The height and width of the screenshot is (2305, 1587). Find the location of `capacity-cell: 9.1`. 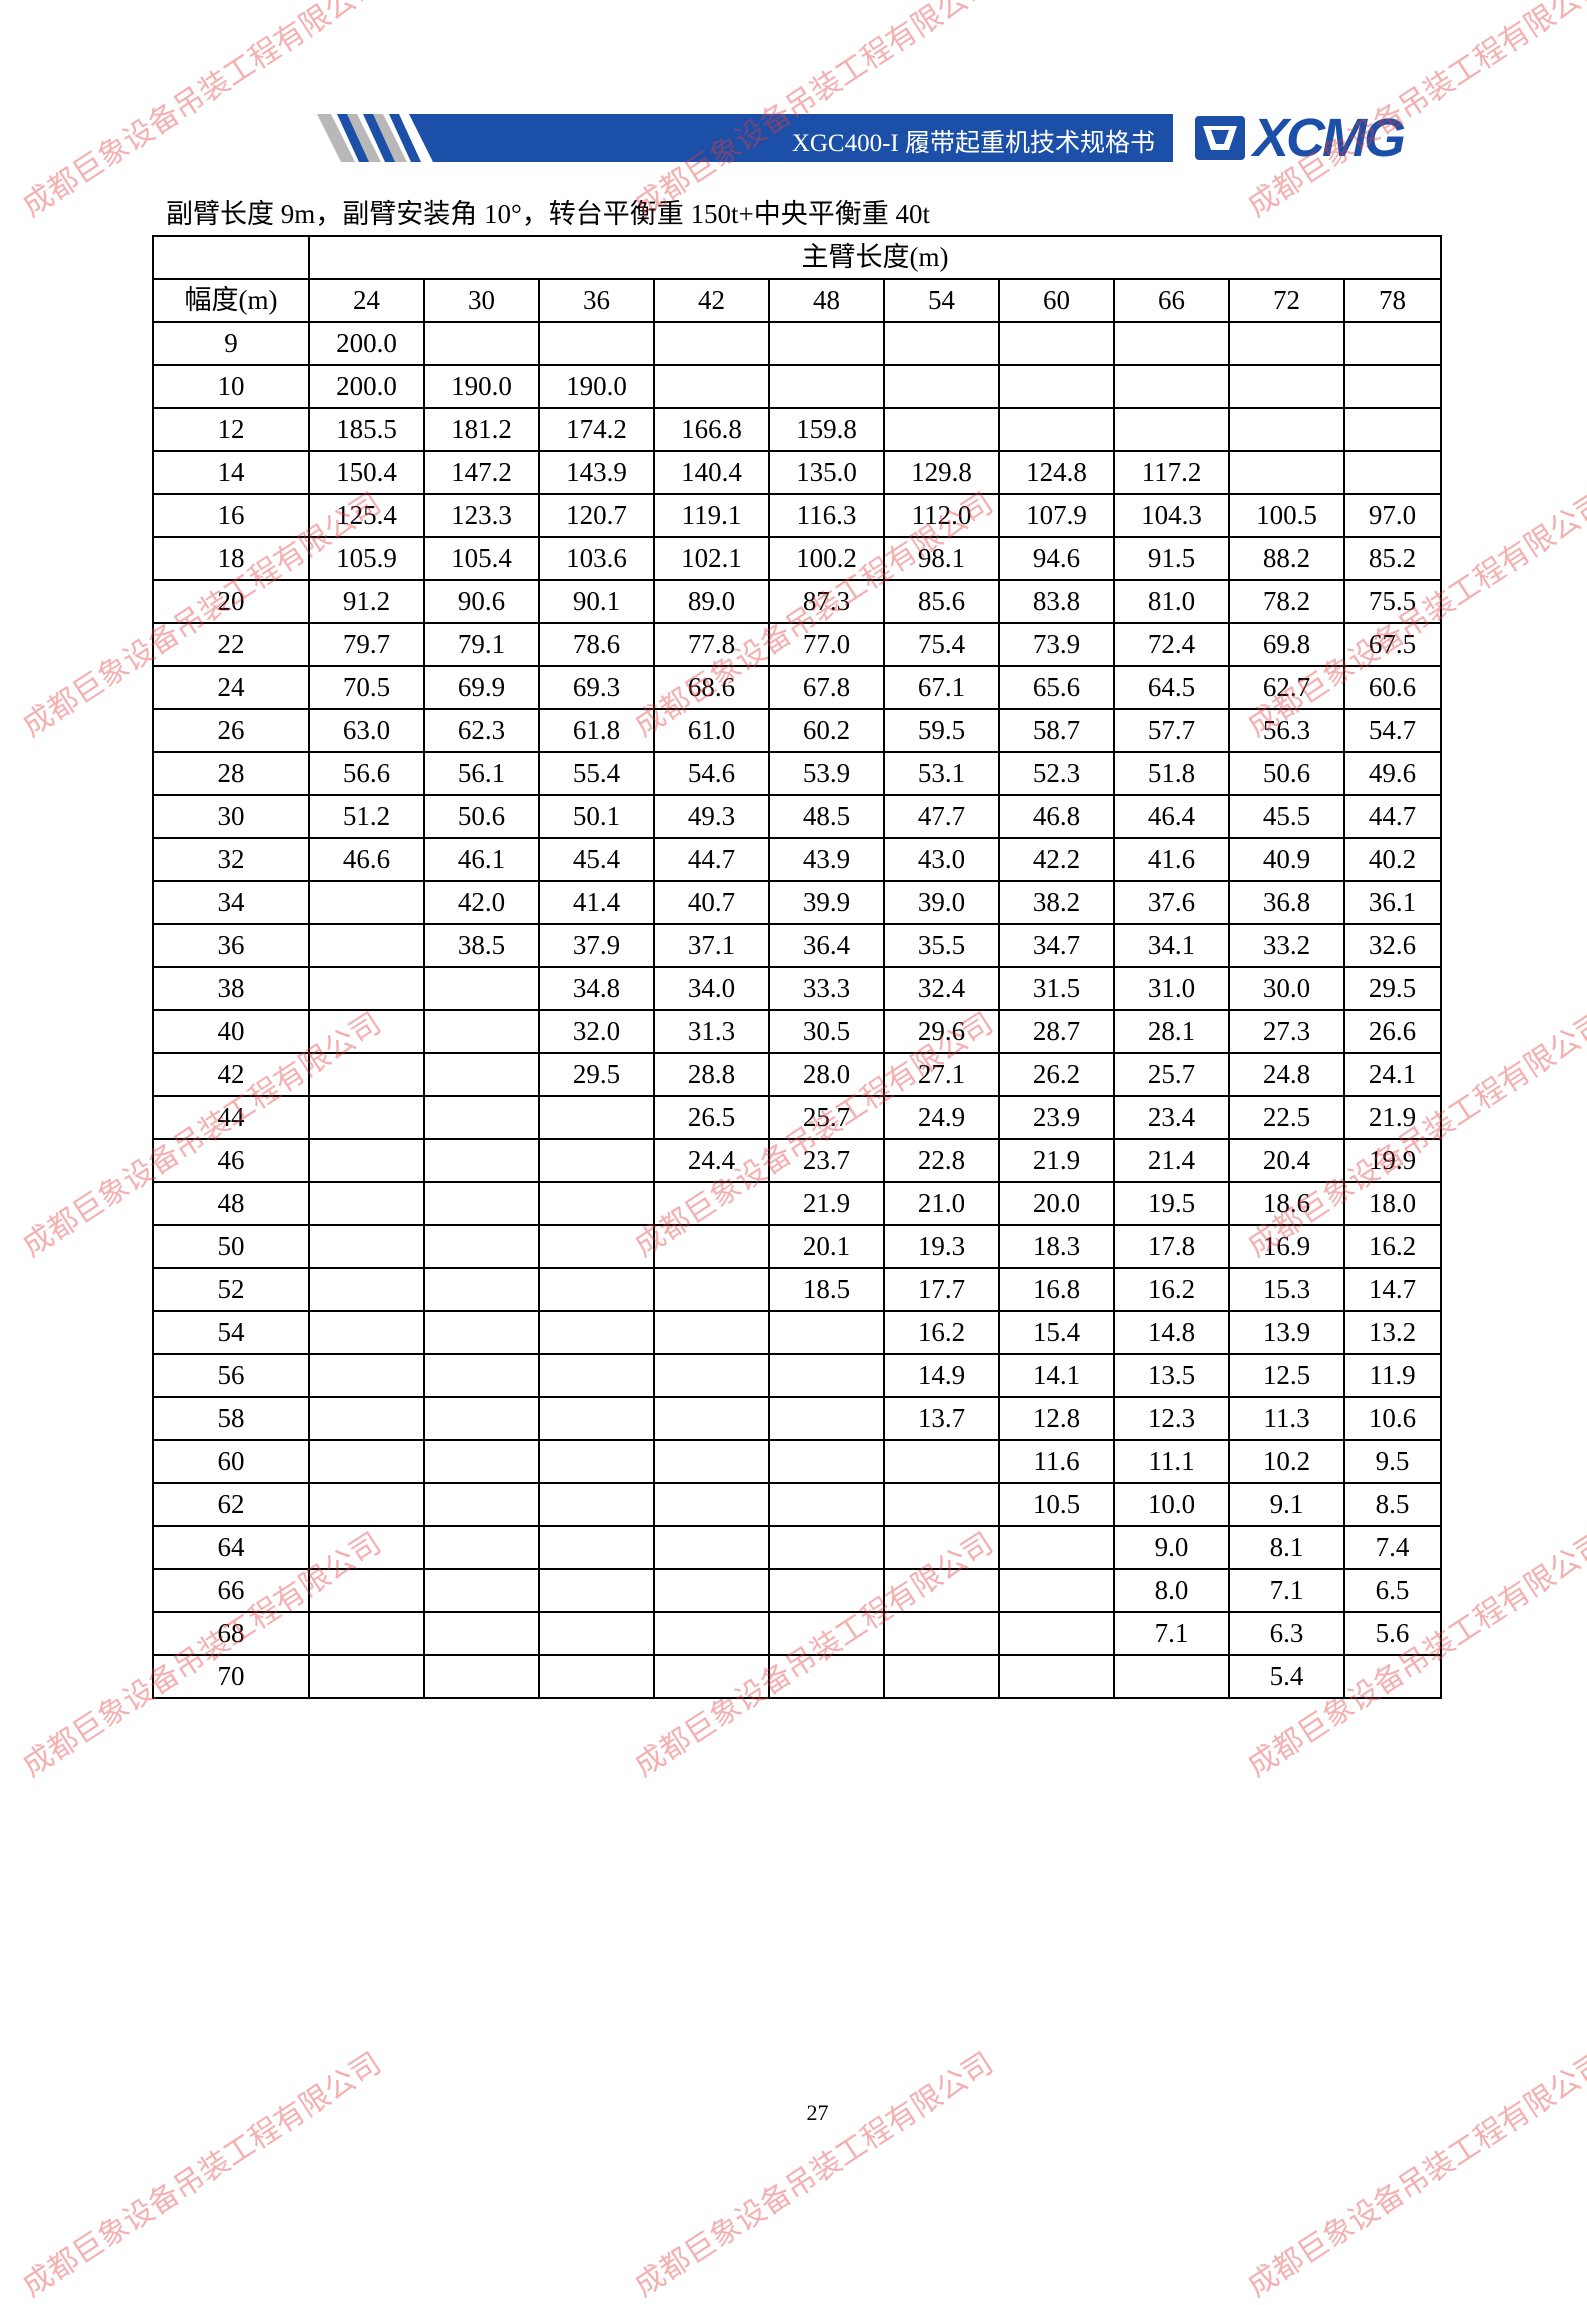

capacity-cell: 9.1 is located at coordinates (1286, 1504).